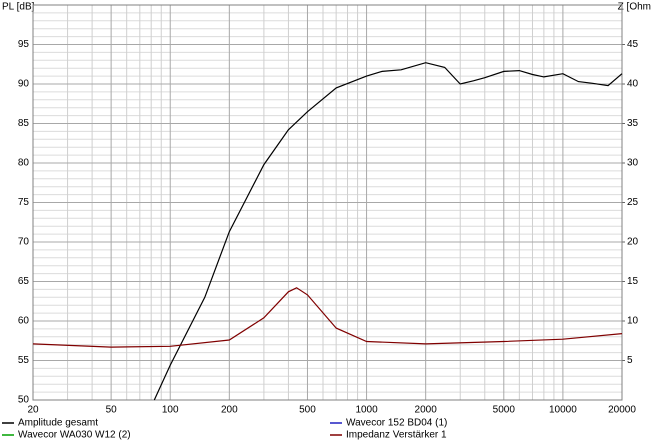  What do you see at coordinates (24, 242) in the screenshot?
I see `y-tick-label: 70` at bounding box center [24, 242].